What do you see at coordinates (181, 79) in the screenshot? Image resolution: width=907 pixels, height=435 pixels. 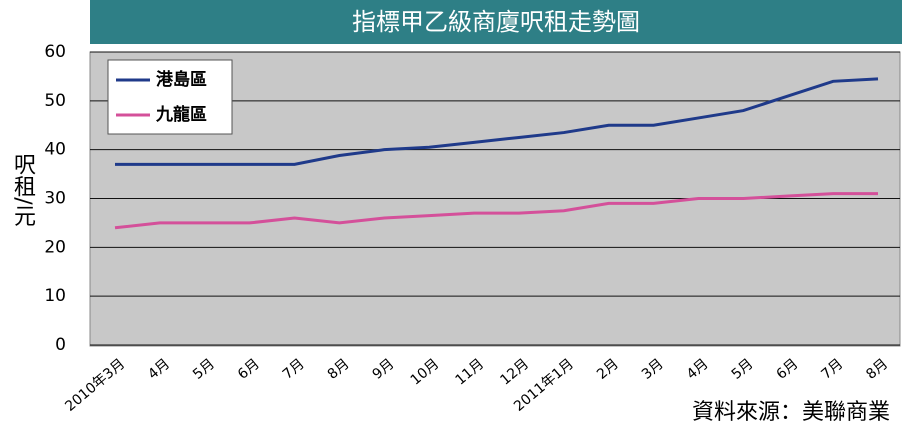 I see `legend-label: 港島區` at bounding box center [181, 79].